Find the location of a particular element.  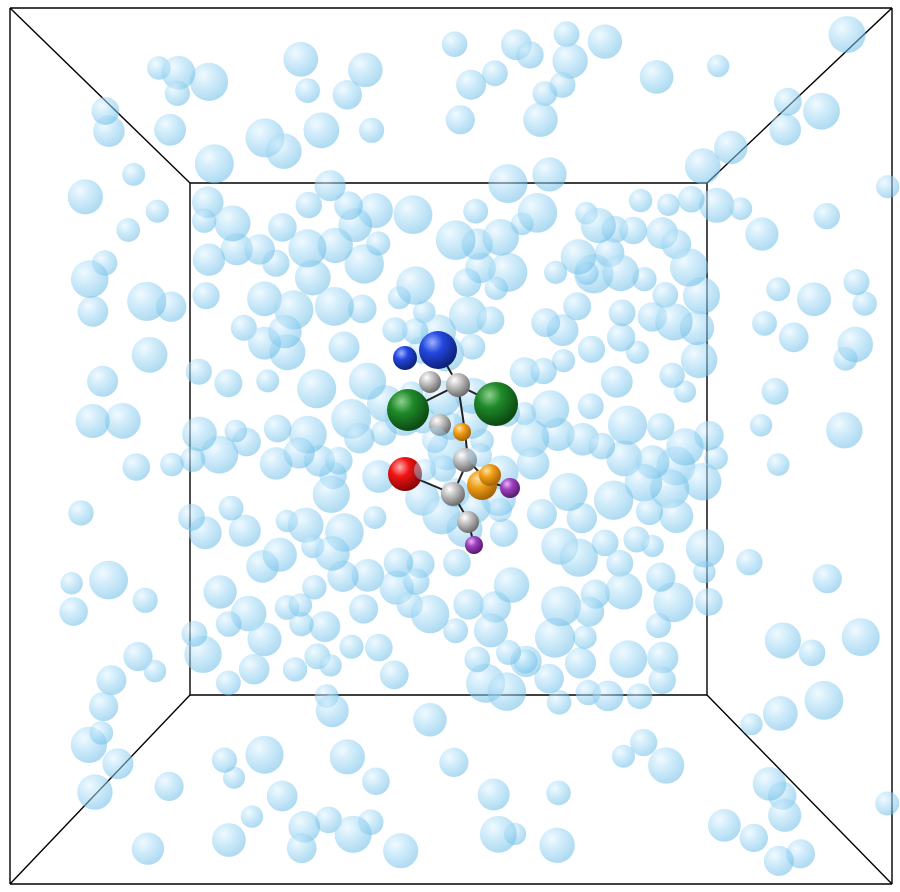

phosphorus-atom is located at coordinates (490, 475).